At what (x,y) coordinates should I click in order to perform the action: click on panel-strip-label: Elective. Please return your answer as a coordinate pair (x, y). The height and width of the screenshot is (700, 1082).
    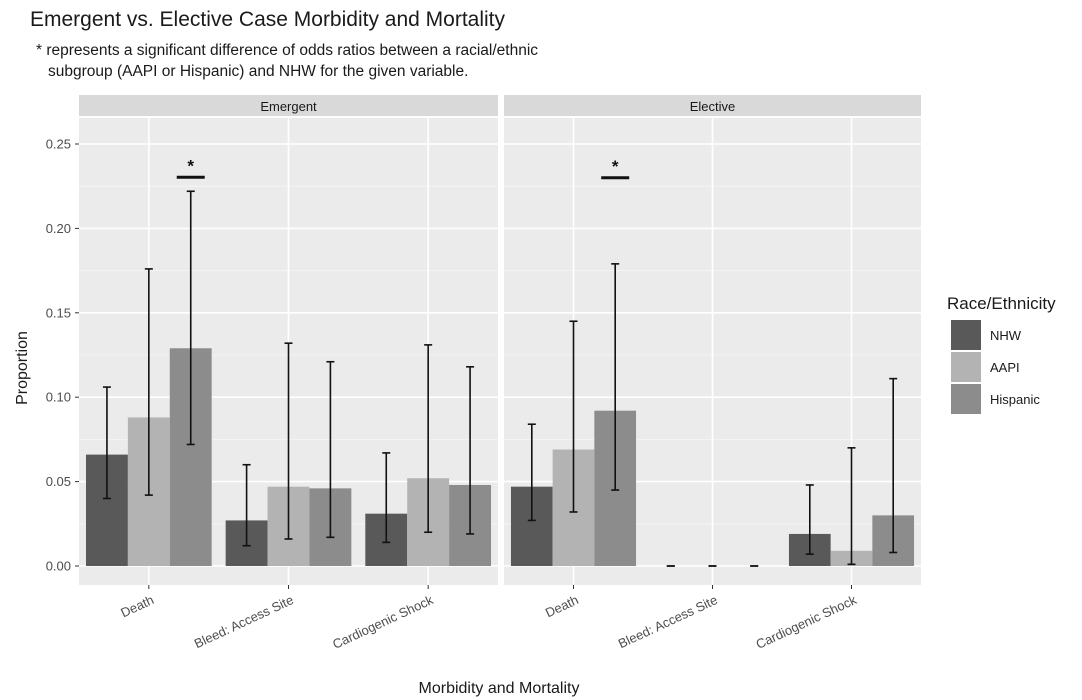
    Looking at the image, I should click on (713, 106).